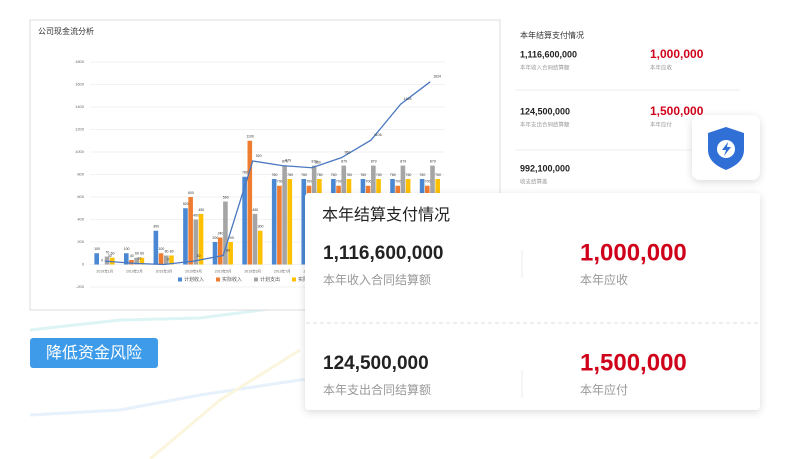  Describe the element at coordinates (259, 156) in the screenshot. I see `line-label: 920` at that location.